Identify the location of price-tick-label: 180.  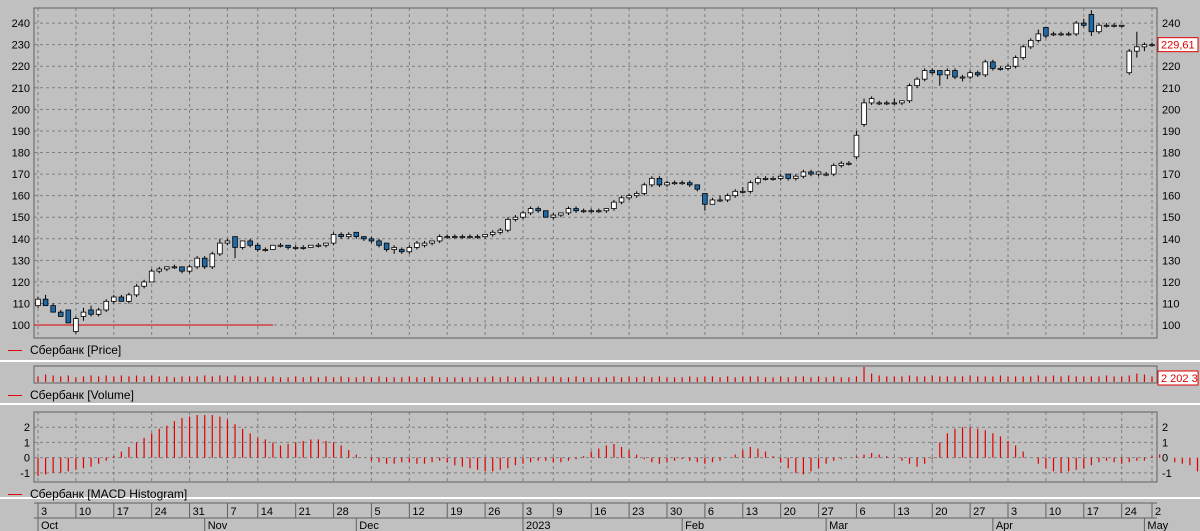
(1171, 154).